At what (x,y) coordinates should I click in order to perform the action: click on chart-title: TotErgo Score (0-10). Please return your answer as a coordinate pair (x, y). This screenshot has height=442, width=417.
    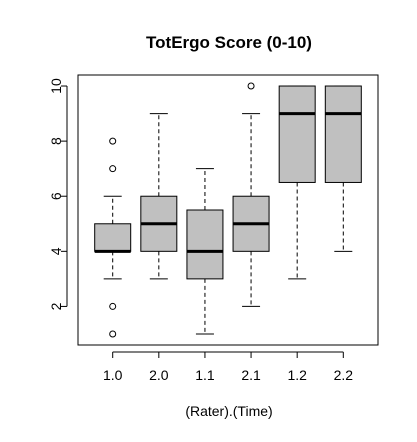
    Looking at the image, I should click on (229, 42).